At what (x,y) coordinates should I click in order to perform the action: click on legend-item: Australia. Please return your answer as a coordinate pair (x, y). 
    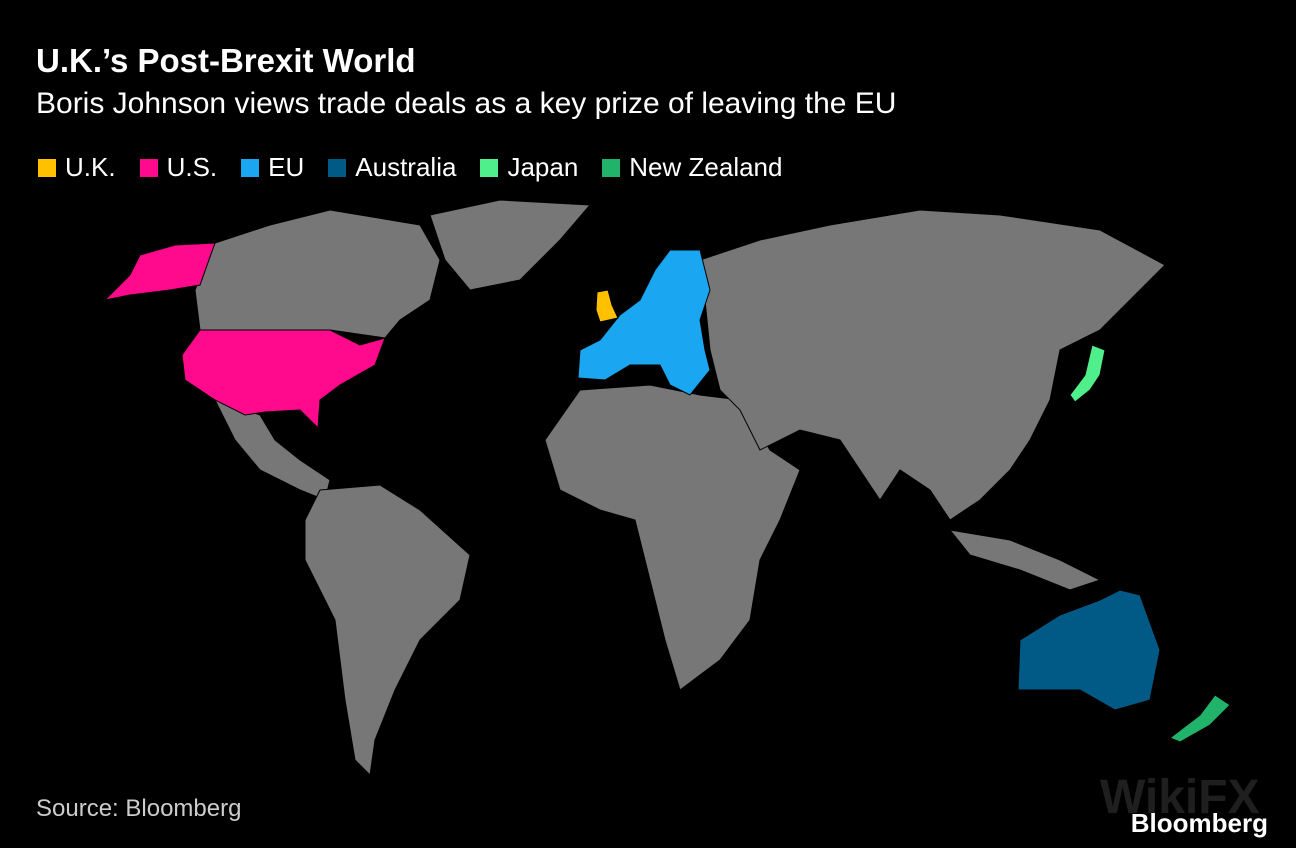
    Looking at the image, I should click on (392, 167).